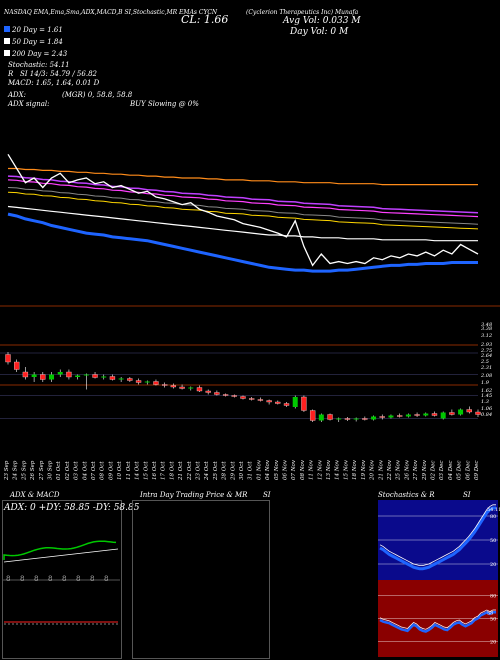 The image size is (500, 660). Describe the element at coordinates (181, 471) in the screenshot. I see `date-label: 21 Oct` at that location.